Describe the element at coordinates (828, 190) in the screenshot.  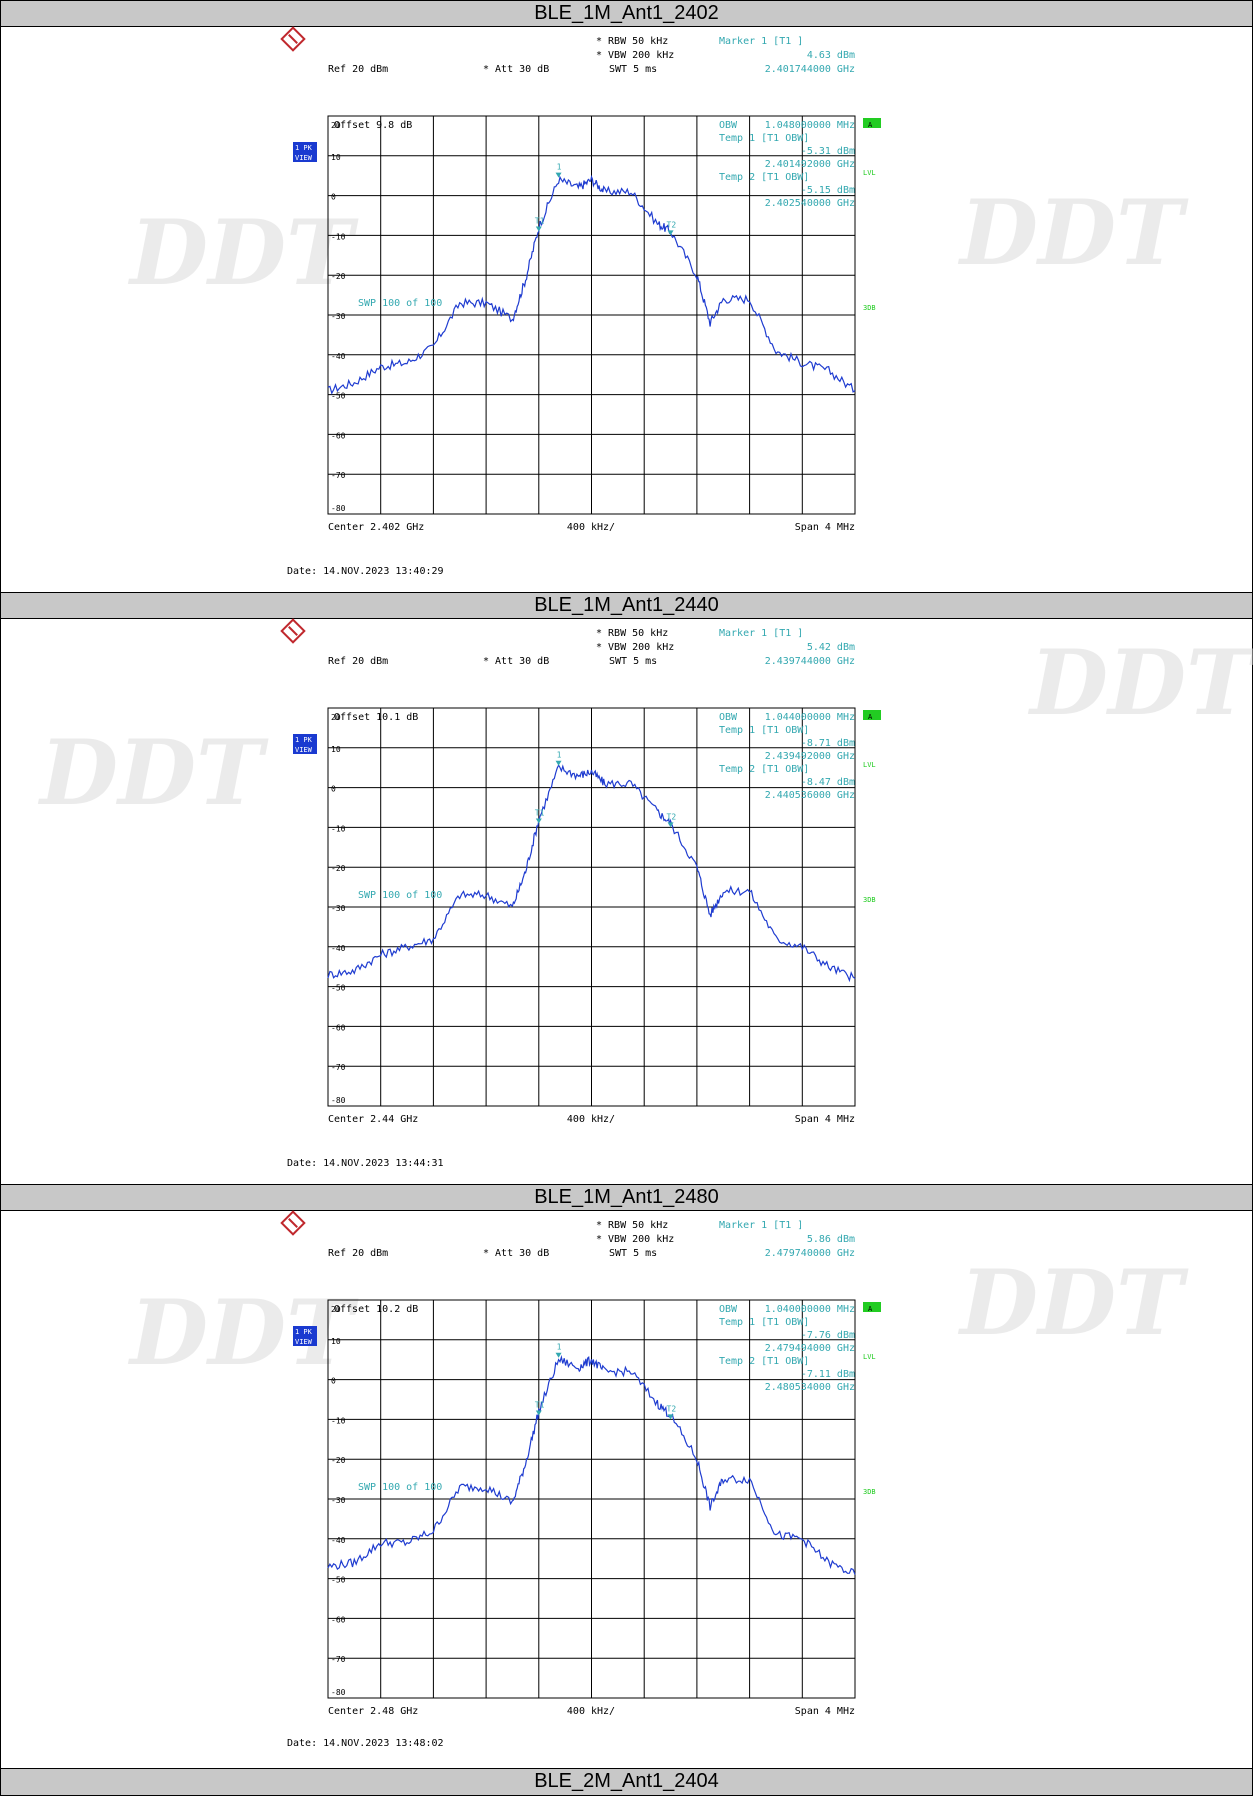
I see `temp2-value: -5.15 dBm` at that location.